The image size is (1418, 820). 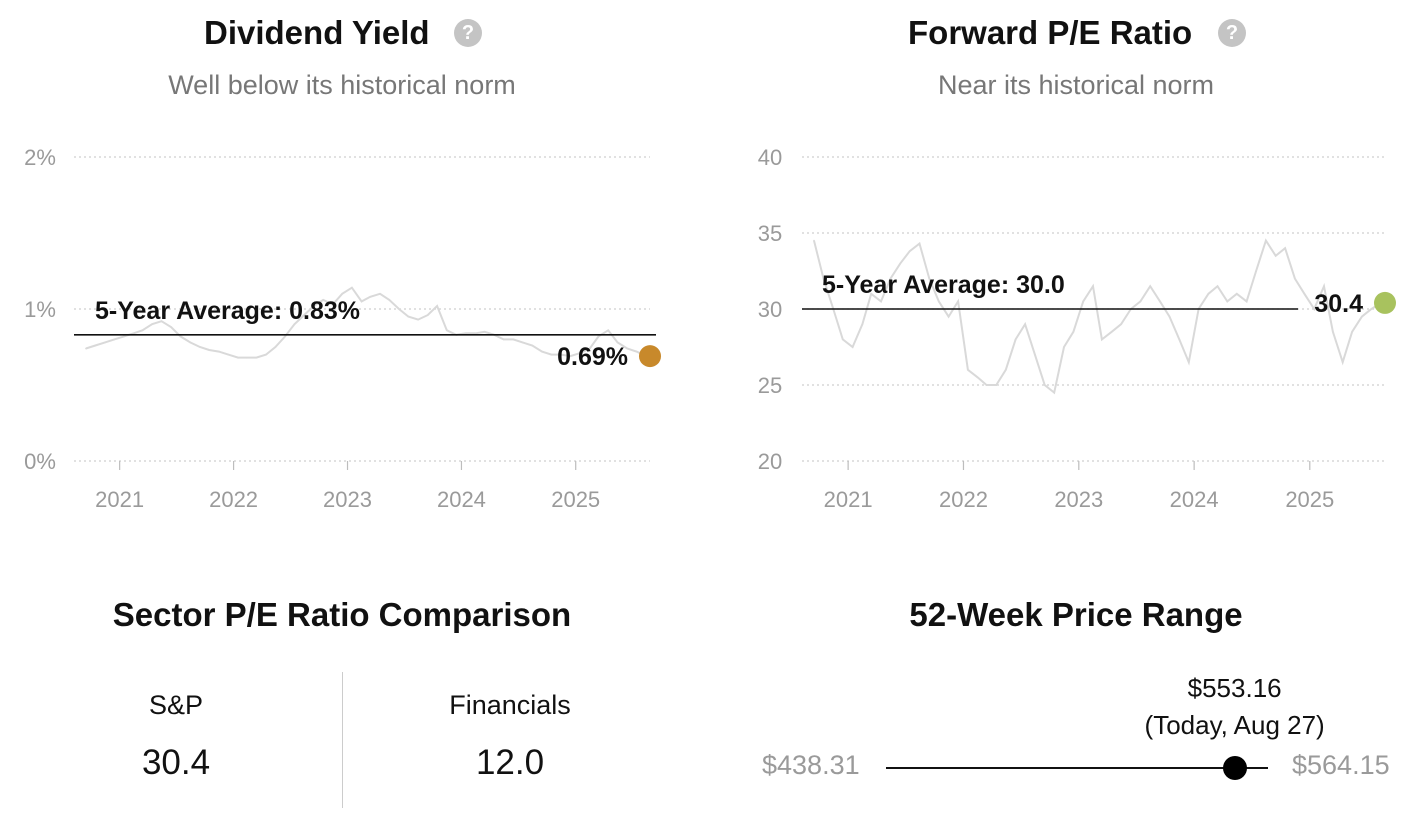 I want to click on x-tick-label: 2023, so click(x=1078, y=499).